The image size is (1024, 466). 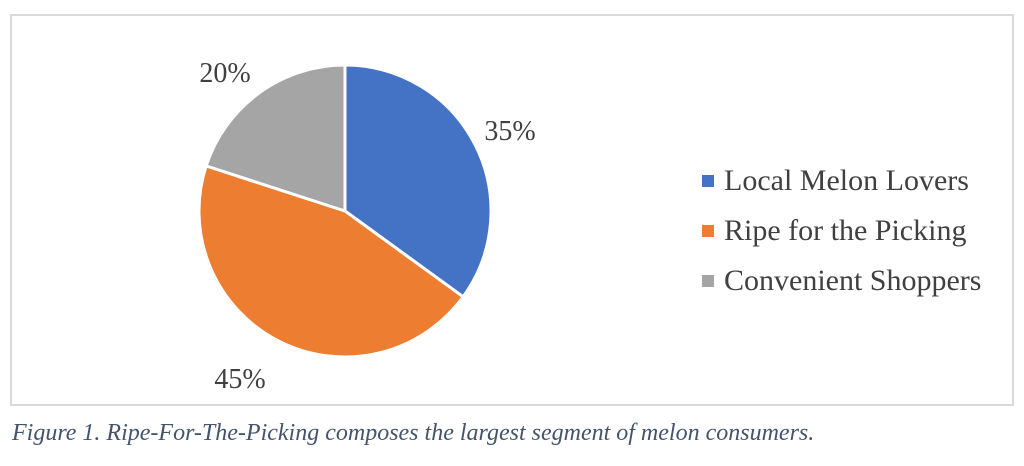 What do you see at coordinates (239, 379) in the screenshot?
I see `data-label-ripe-for-the-picking: 45%` at bounding box center [239, 379].